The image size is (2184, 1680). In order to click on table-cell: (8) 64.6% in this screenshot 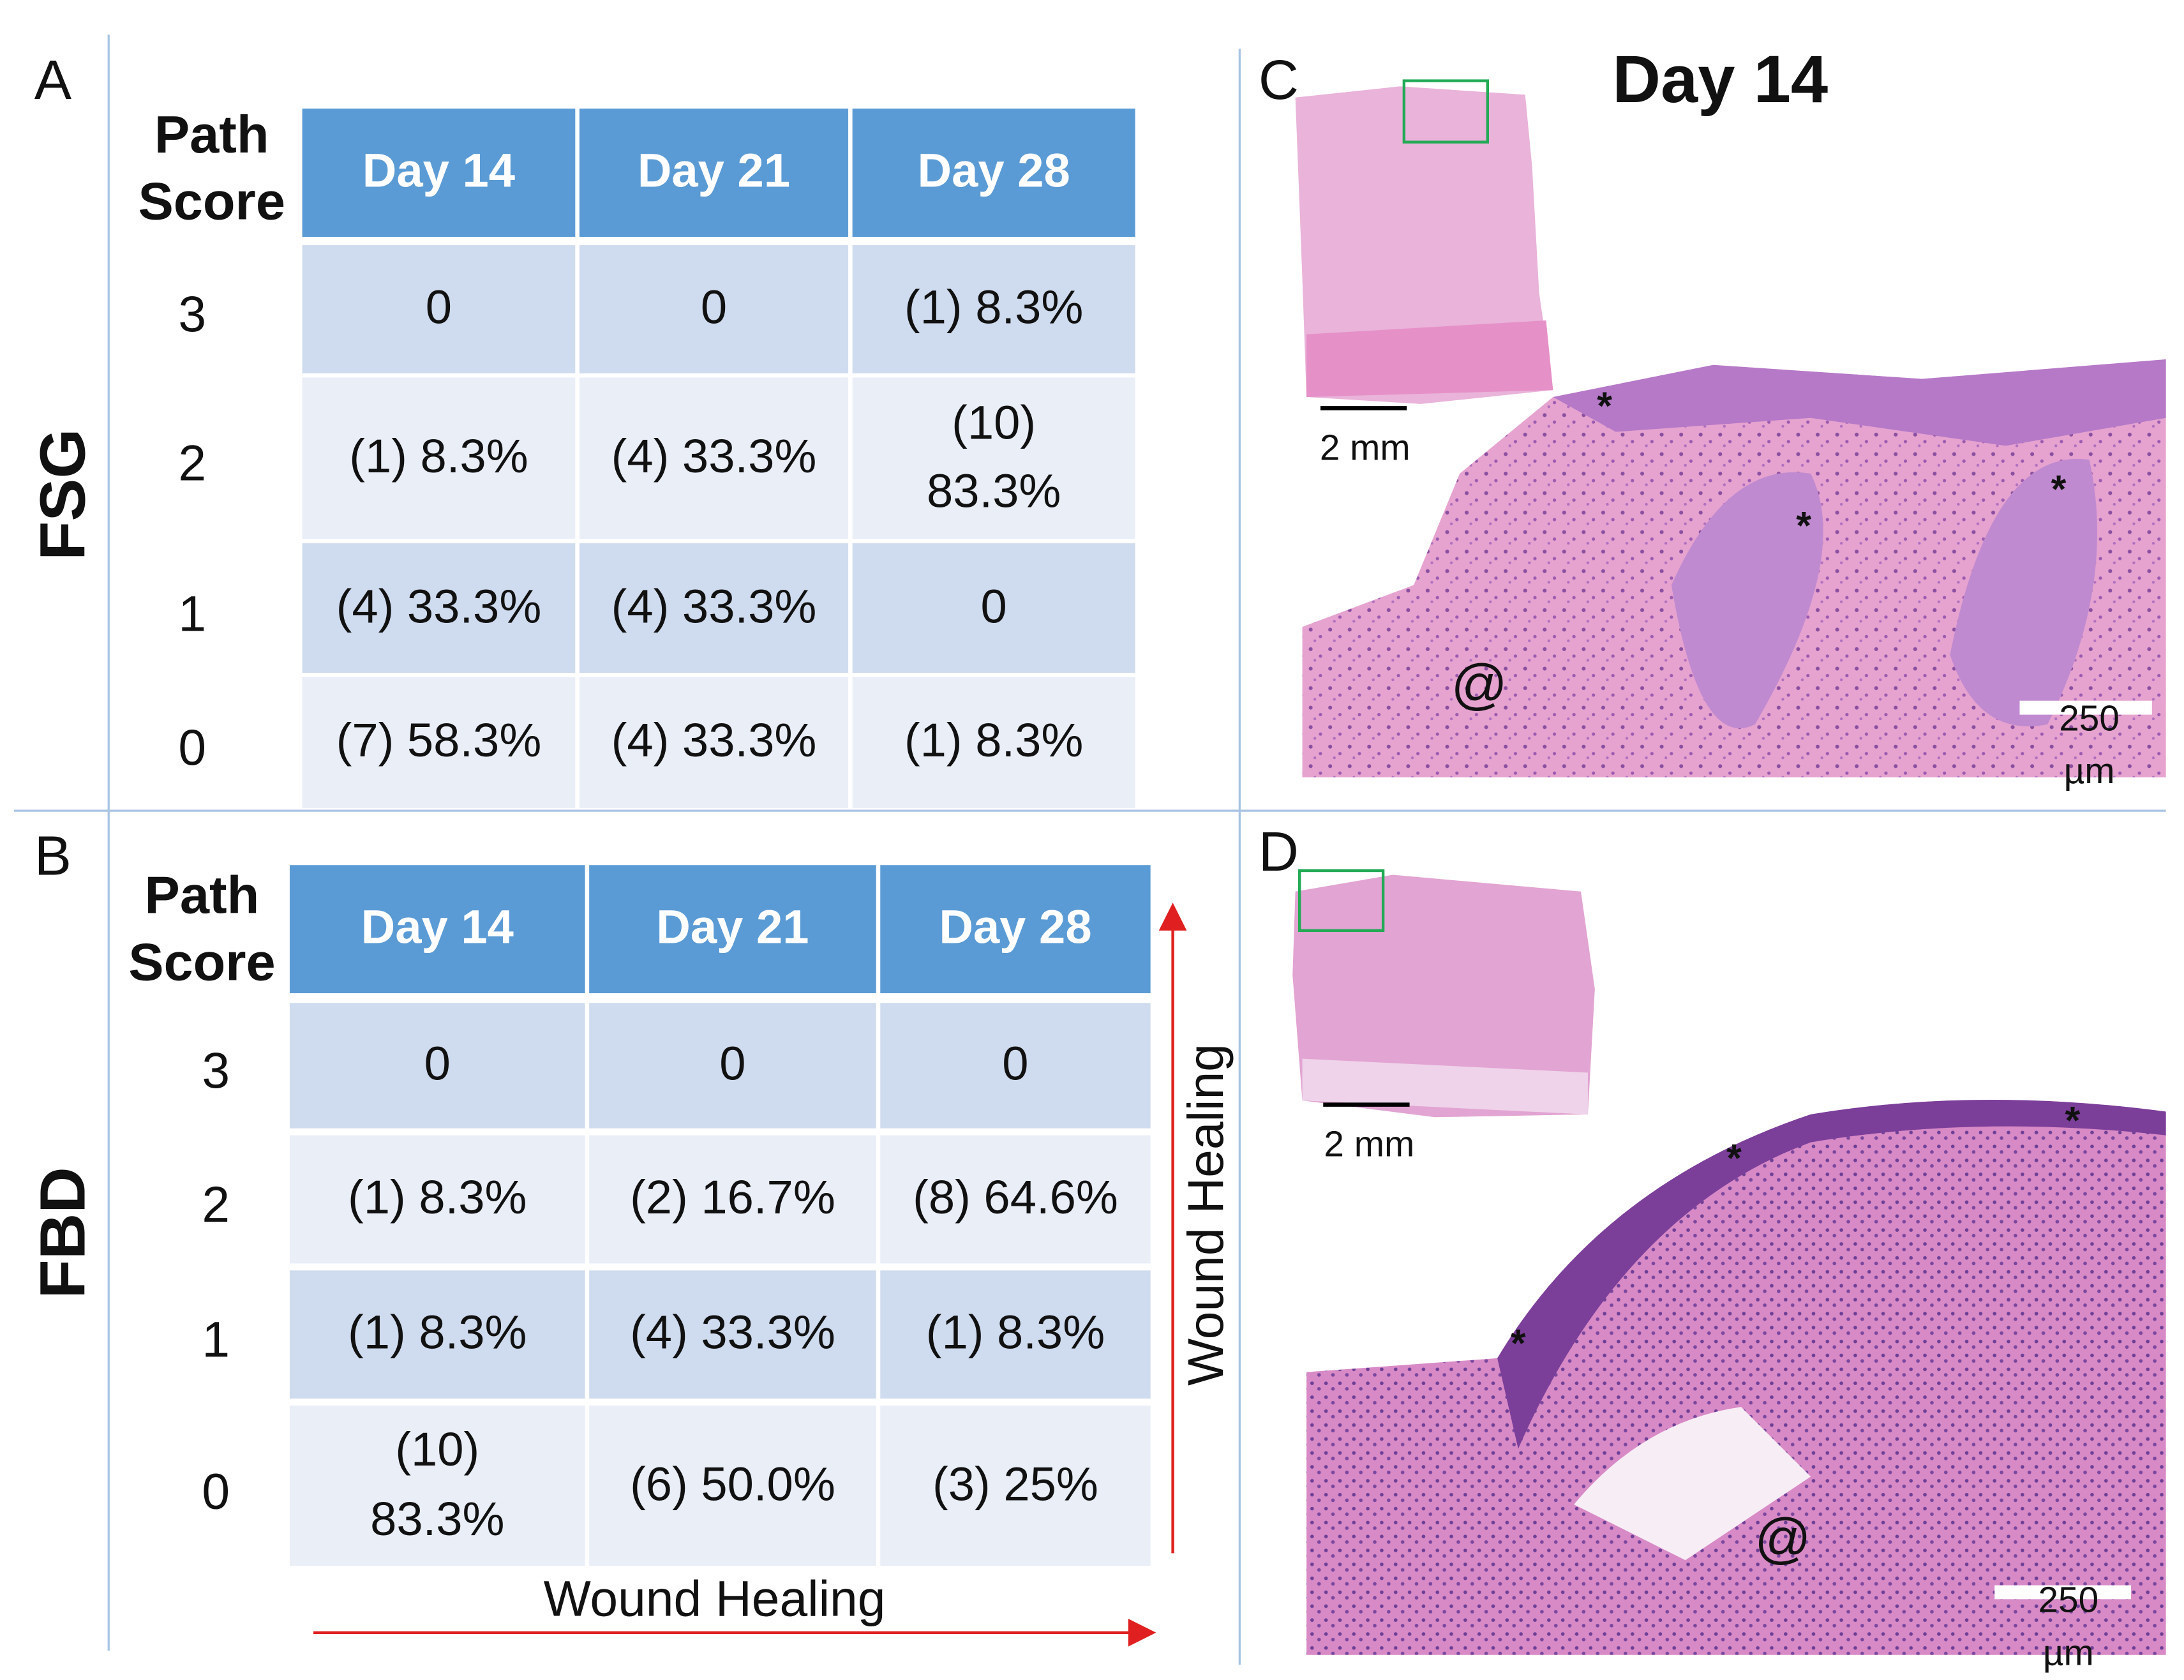, I will do `click(1016, 1199)`.